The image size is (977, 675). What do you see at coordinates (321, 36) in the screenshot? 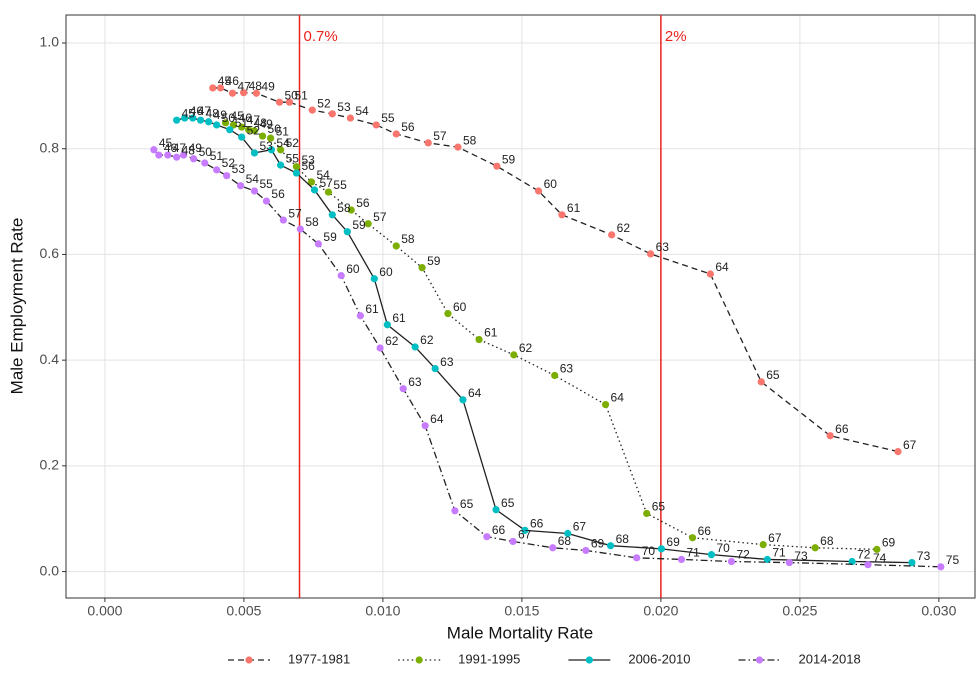
I see `reference-label: 0.7%` at bounding box center [321, 36].